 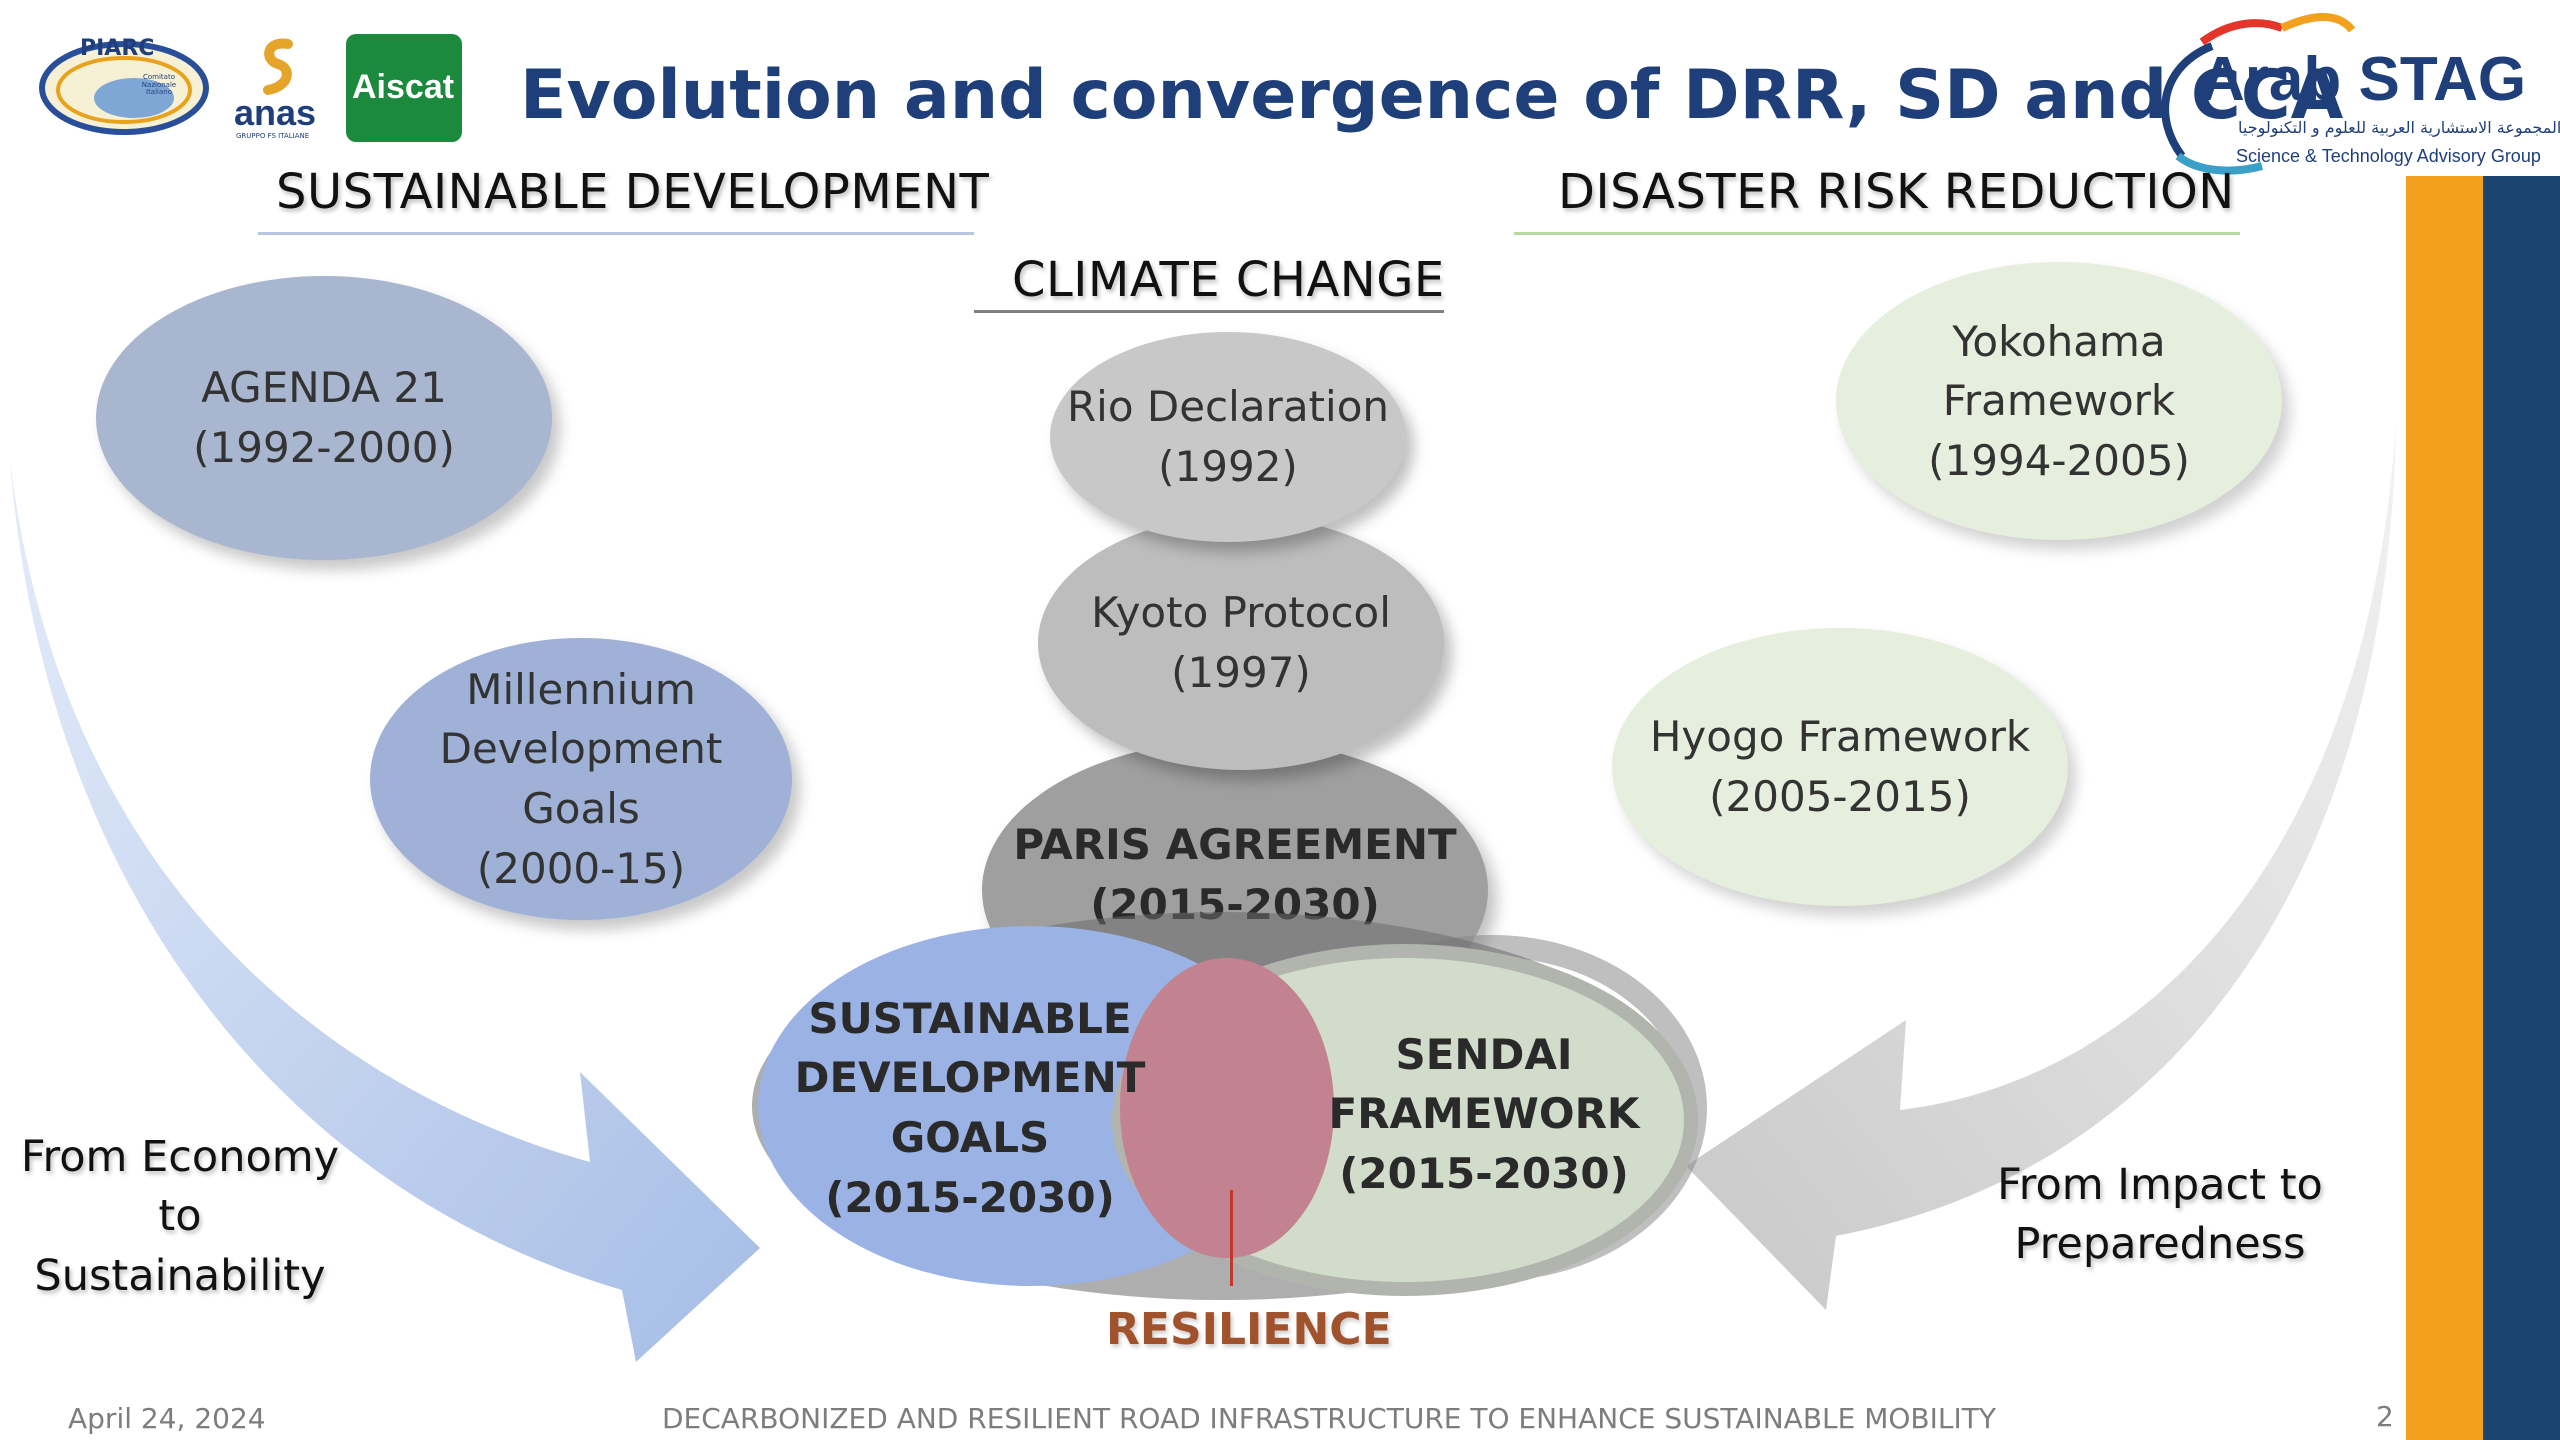 I want to click on aiscat-logo: Aiscat, so click(x=404, y=88).